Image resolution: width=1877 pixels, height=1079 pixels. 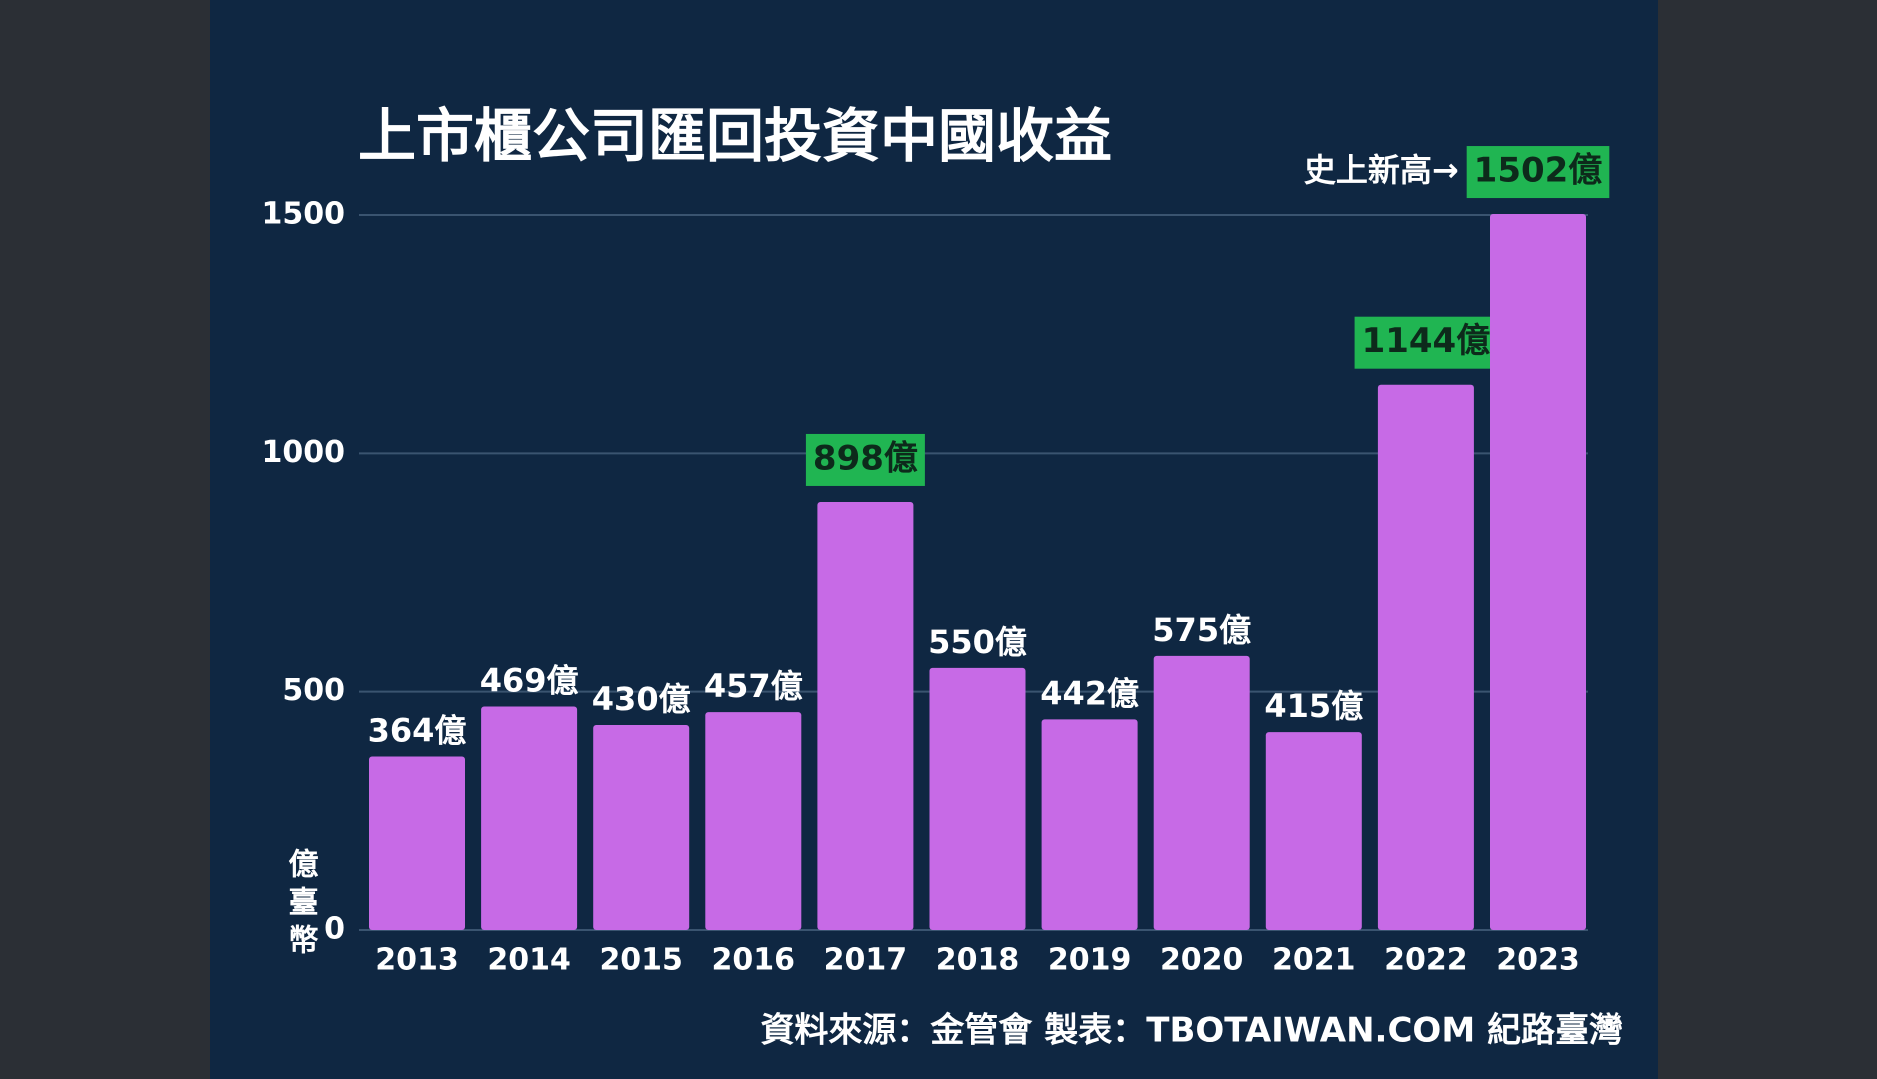 I want to click on y-tick-label: 0, so click(x=334, y=929).